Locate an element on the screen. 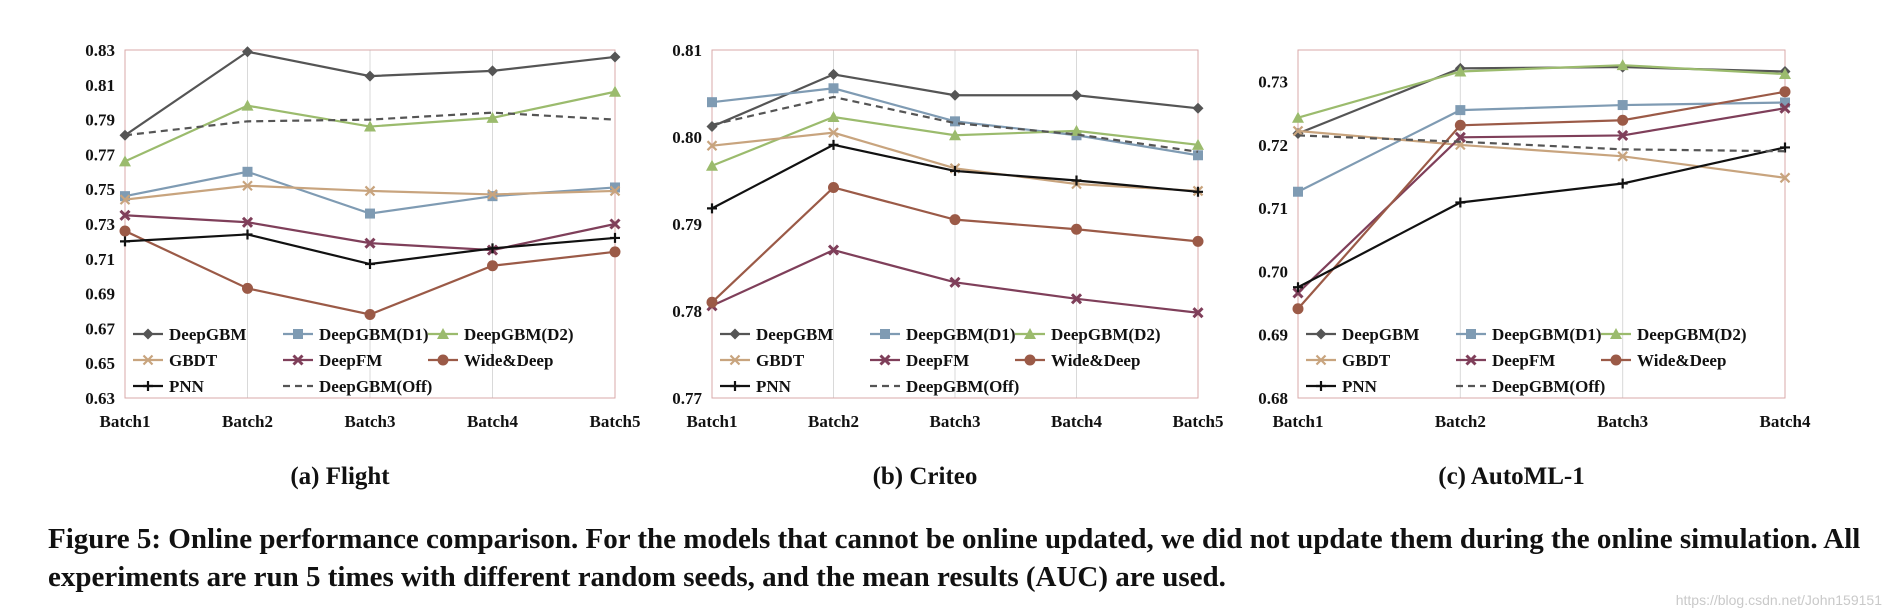 Image resolution: width=1890 pixels, height=616 pixels. series-deepgbm-d1 is located at coordinates (1541, 147).